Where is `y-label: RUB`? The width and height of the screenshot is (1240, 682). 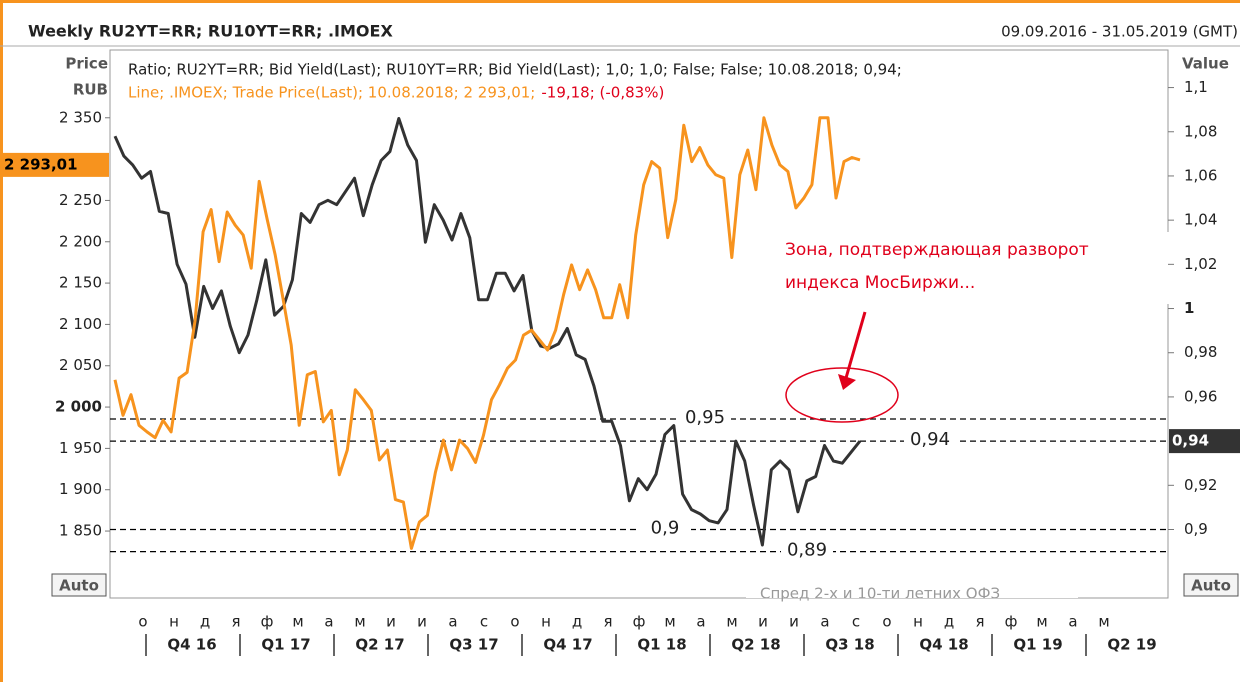 y-label: RUB is located at coordinates (90, 90).